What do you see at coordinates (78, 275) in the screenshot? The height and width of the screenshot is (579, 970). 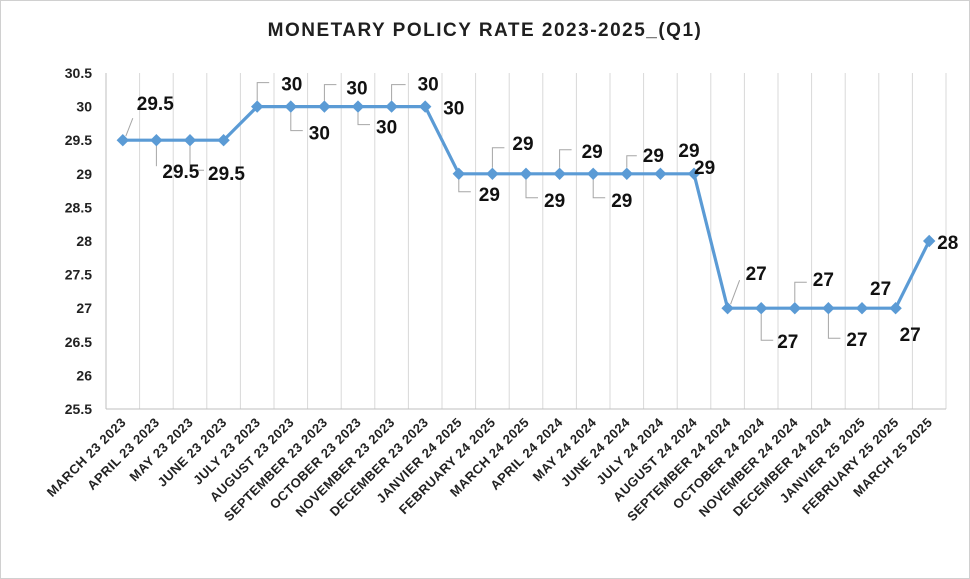 I see `y-tick-label: 27.5` at bounding box center [78, 275].